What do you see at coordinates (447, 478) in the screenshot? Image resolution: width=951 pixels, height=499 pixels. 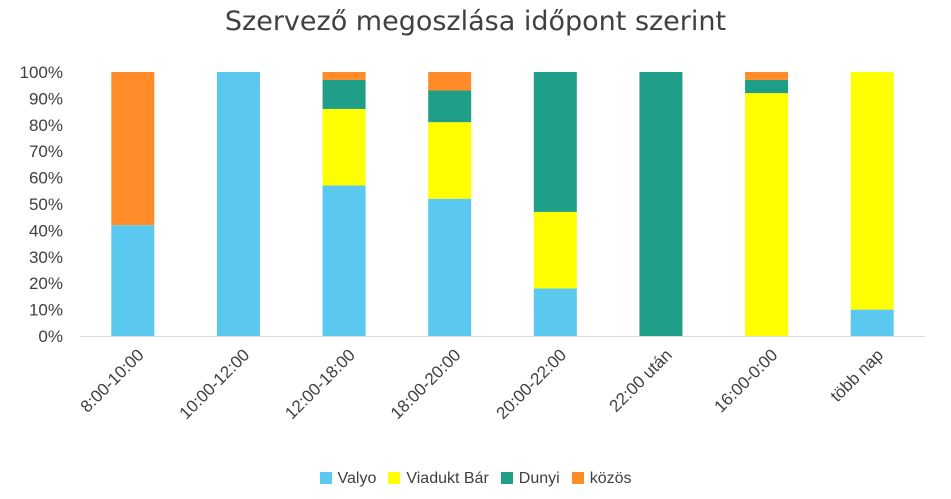 I see `legend-label: Viadukt Bár` at bounding box center [447, 478].